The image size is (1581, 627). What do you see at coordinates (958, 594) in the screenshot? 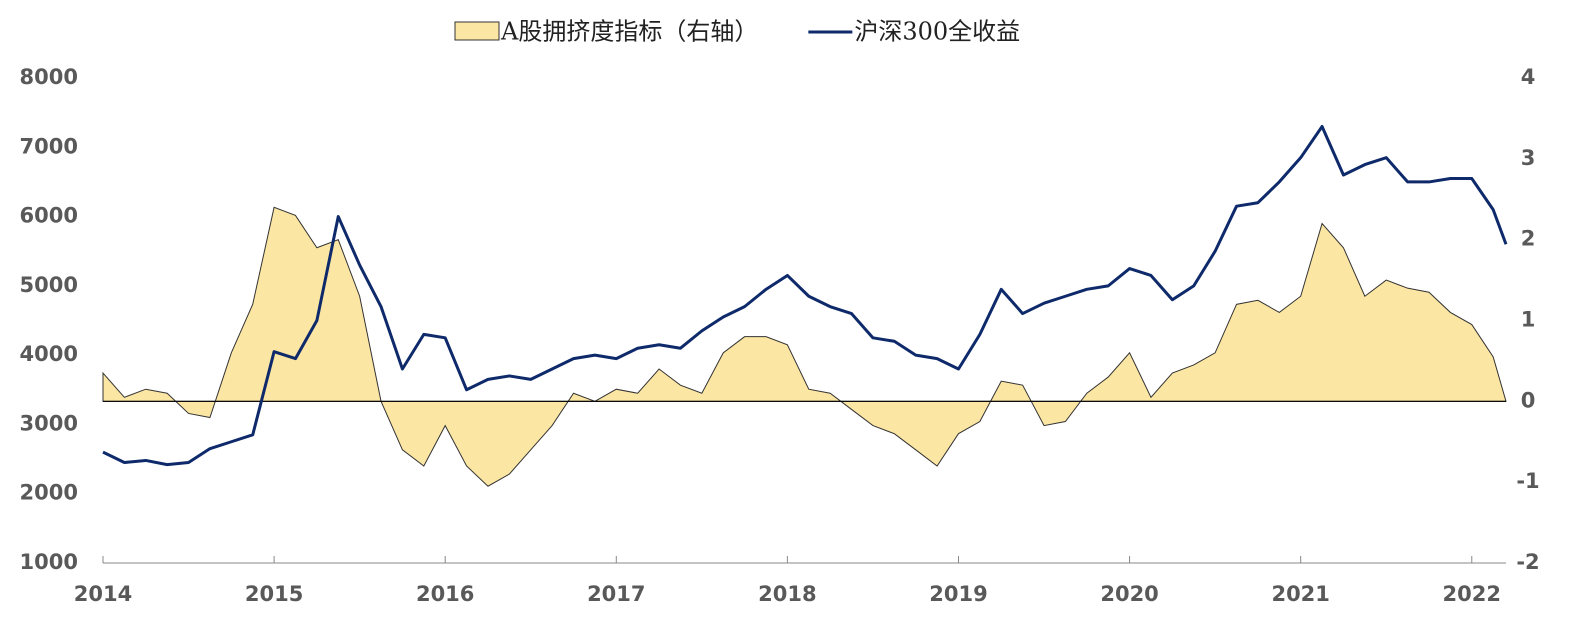
I see `x-tick-label: 2019` at bounding box center [958, 594].